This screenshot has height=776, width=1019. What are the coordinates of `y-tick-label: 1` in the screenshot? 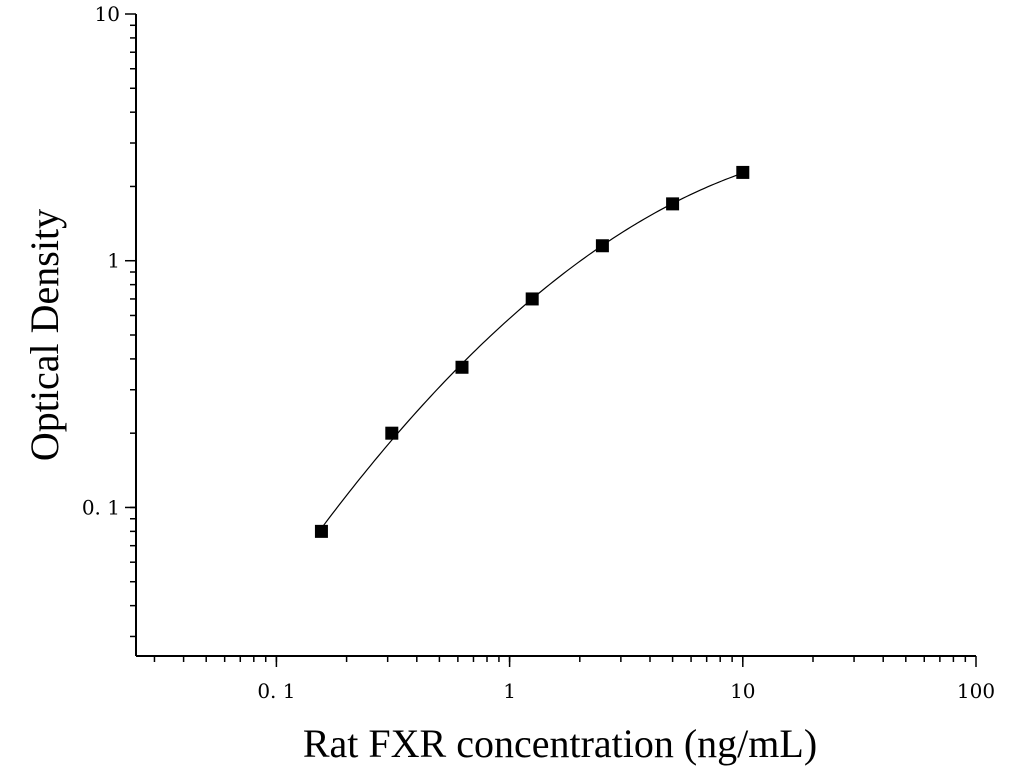 It's located at (113, 261).